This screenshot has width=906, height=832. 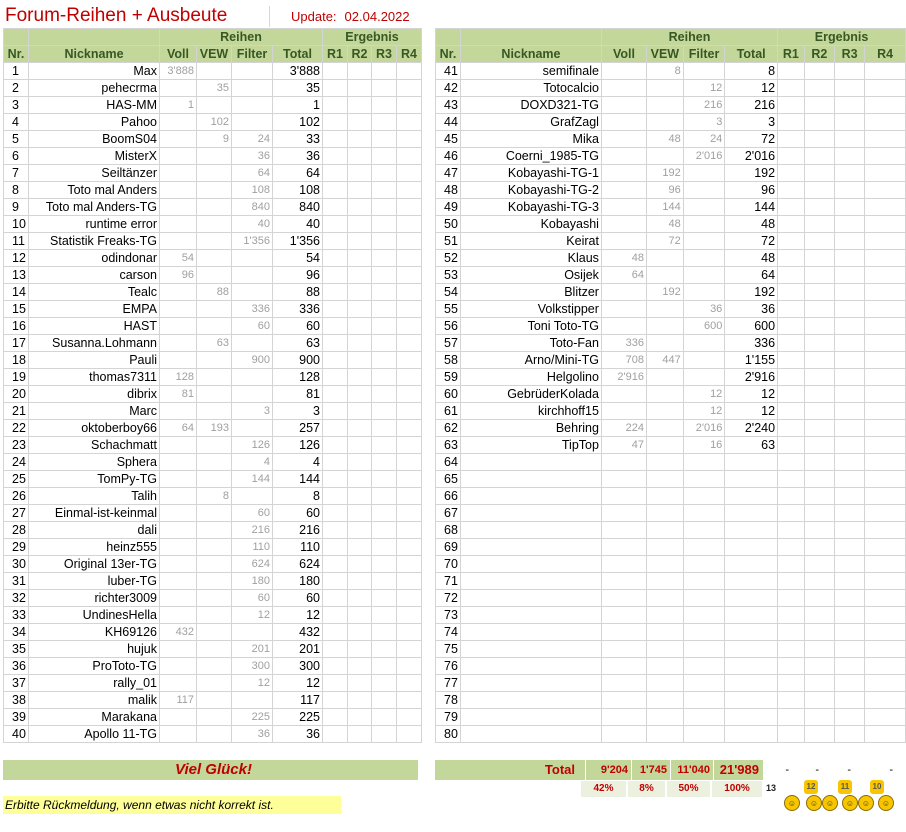 What do you see at coordinates (16, 377) in the screenshot?
I see `row-number: 19` at bounding box center [16, 377].